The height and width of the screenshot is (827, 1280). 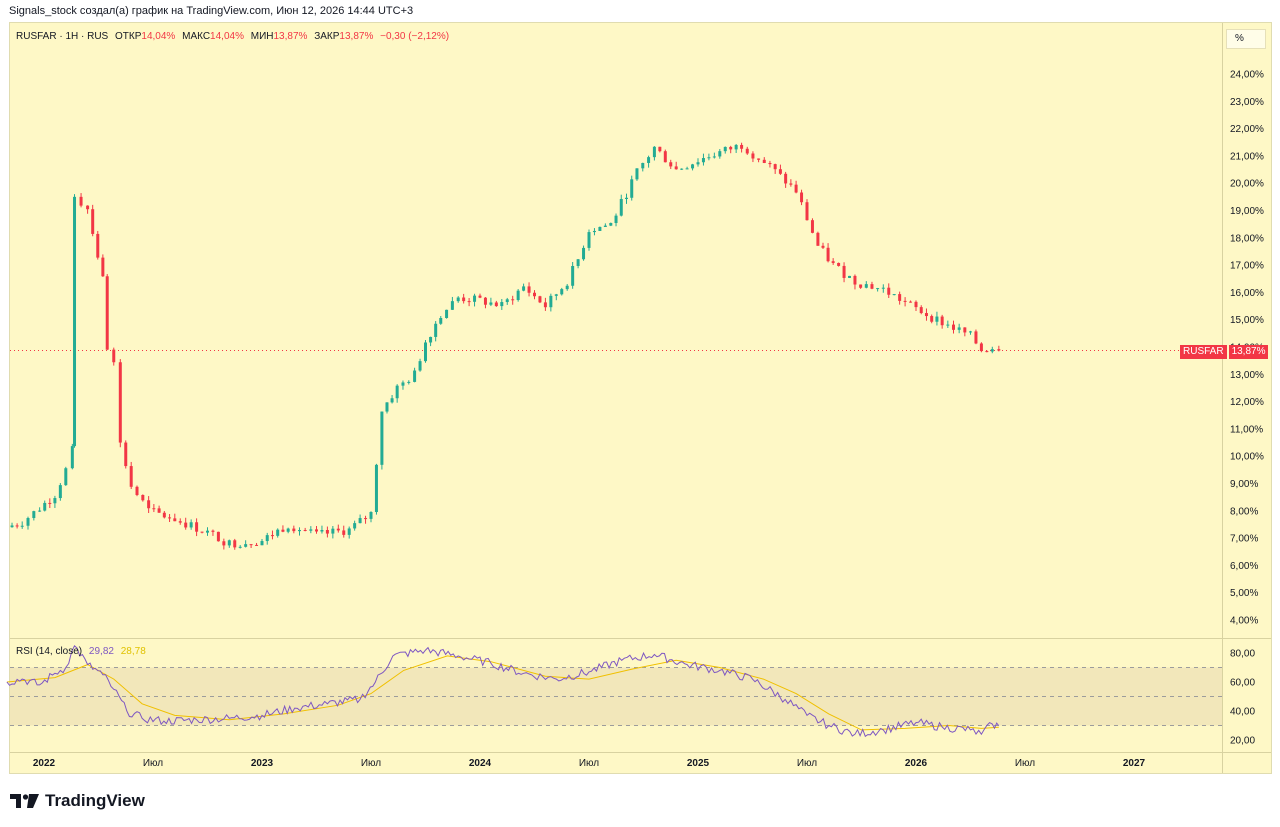 I want to click on time-tick-label: 2023, so click(x=262, y=763).